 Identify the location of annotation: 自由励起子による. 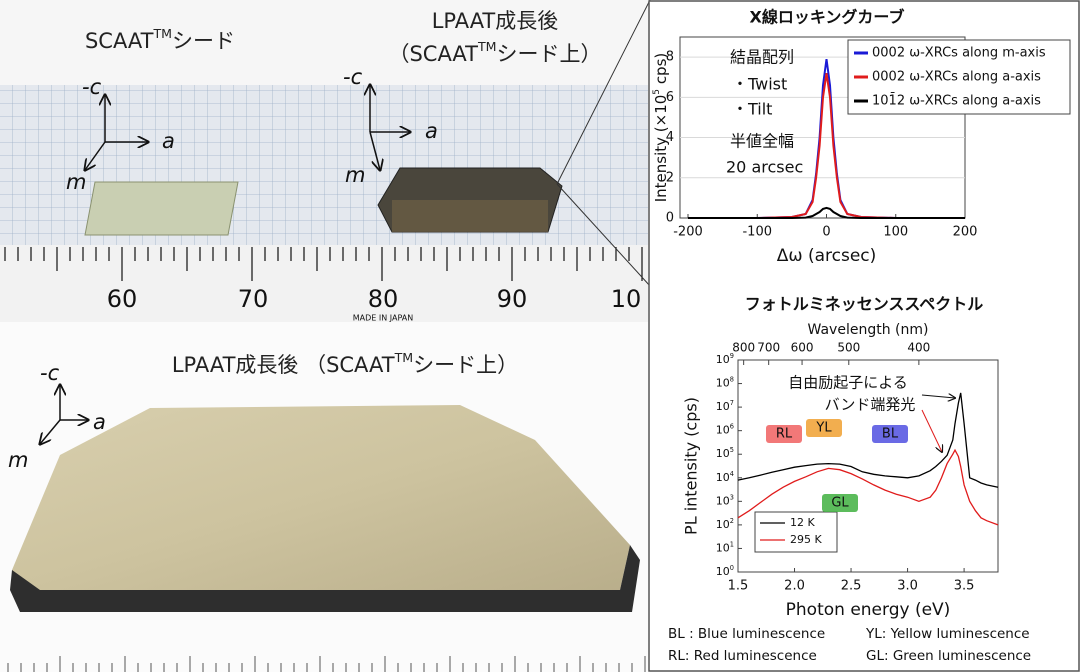
(848, 383).